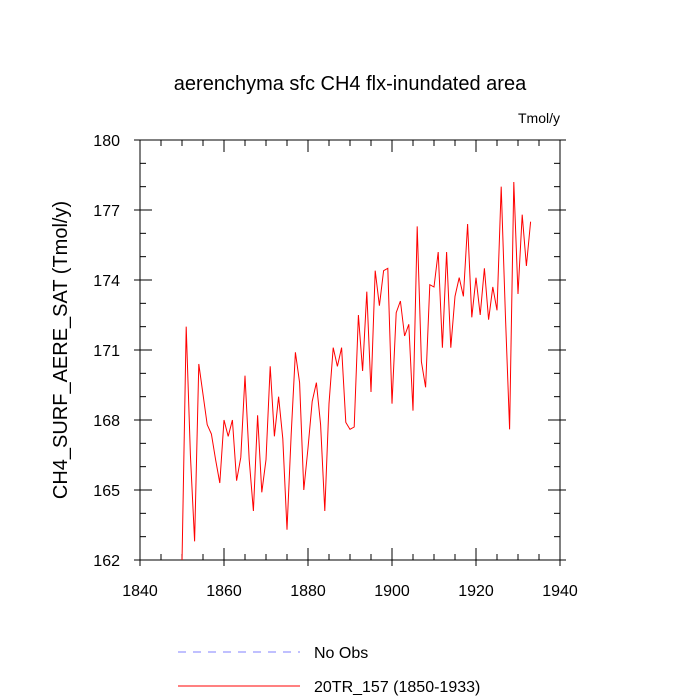  I want to click on legend-label: No Obs, so click(341, 653).